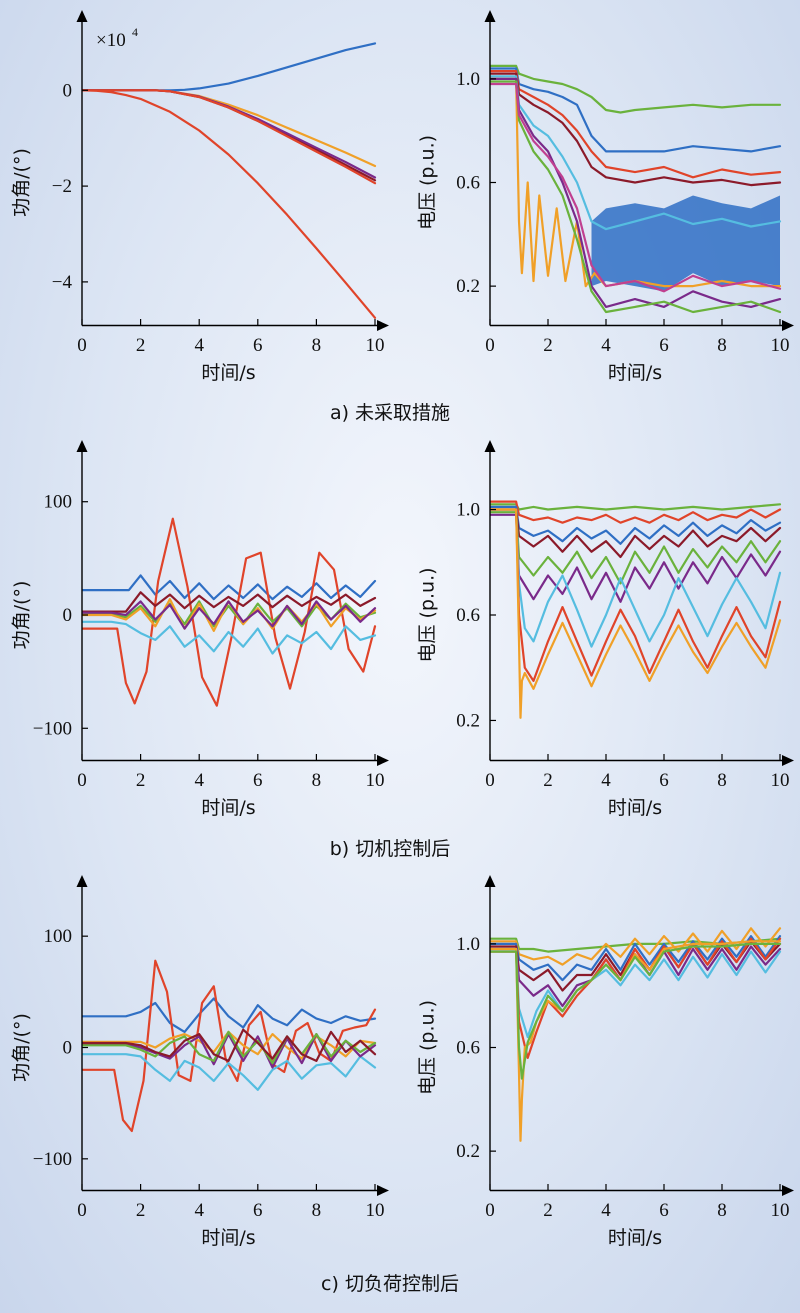 The height and width of the screenshot is (1313, 800). What do you see at coordinates (390, 849) in the screenshot?
I see `caption-b: b) 切机控制后` at bounding box center [390, 849].